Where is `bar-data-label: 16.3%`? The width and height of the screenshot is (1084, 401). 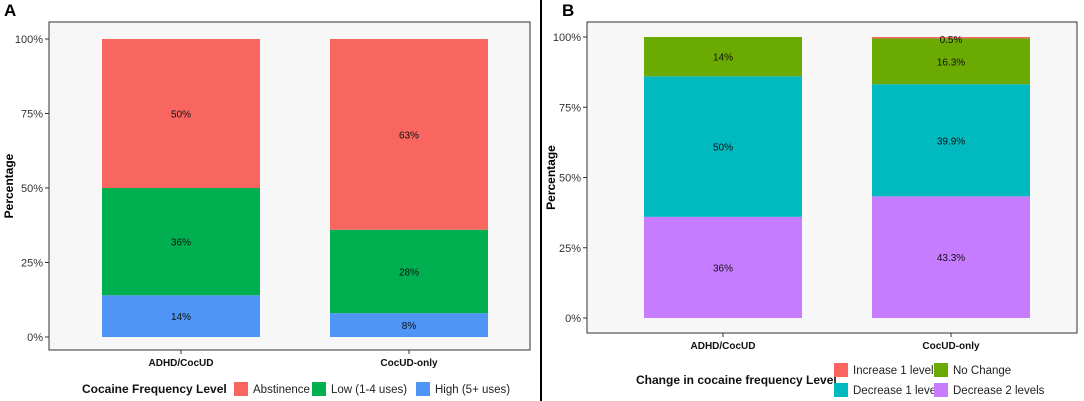 bar-data-label: 16.3% is located at coordinates (951, 62).